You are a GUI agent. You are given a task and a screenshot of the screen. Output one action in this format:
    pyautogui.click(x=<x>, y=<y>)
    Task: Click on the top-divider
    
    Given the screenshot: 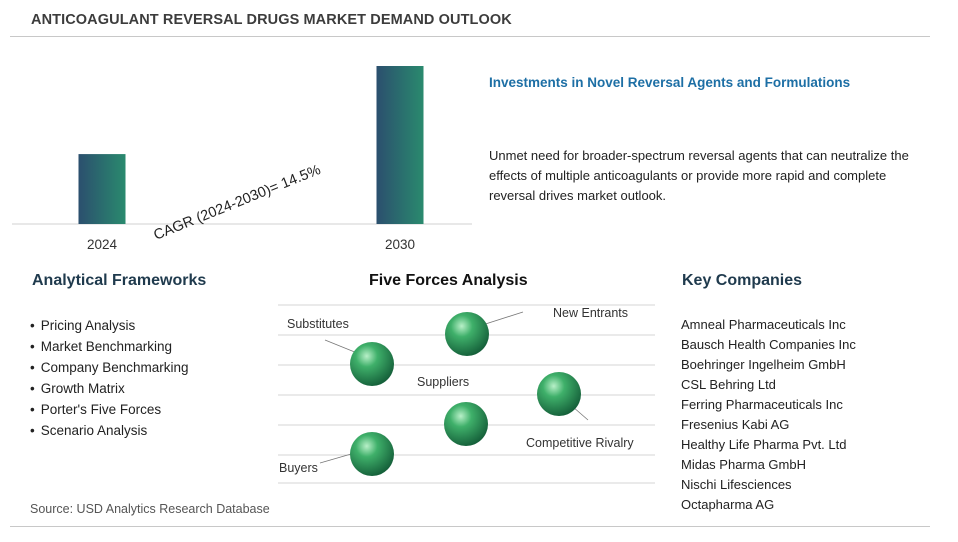 What is the action you would take?
    pyautogui.click(x=470, y=36)
    